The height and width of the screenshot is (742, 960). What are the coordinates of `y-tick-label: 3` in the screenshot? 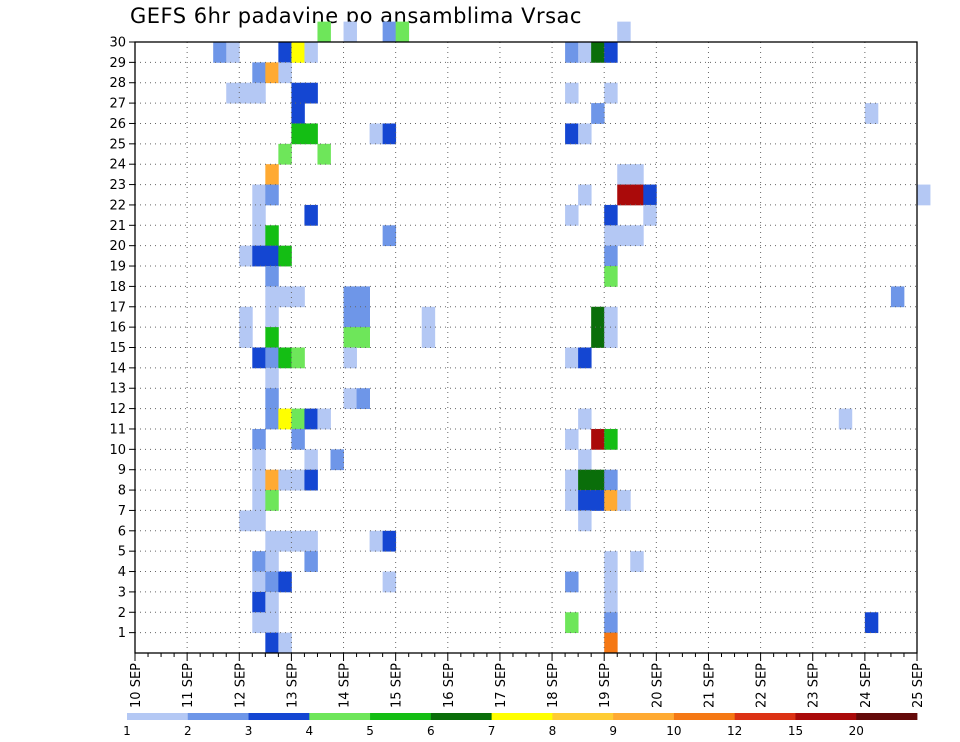 It's located at (122, 592).